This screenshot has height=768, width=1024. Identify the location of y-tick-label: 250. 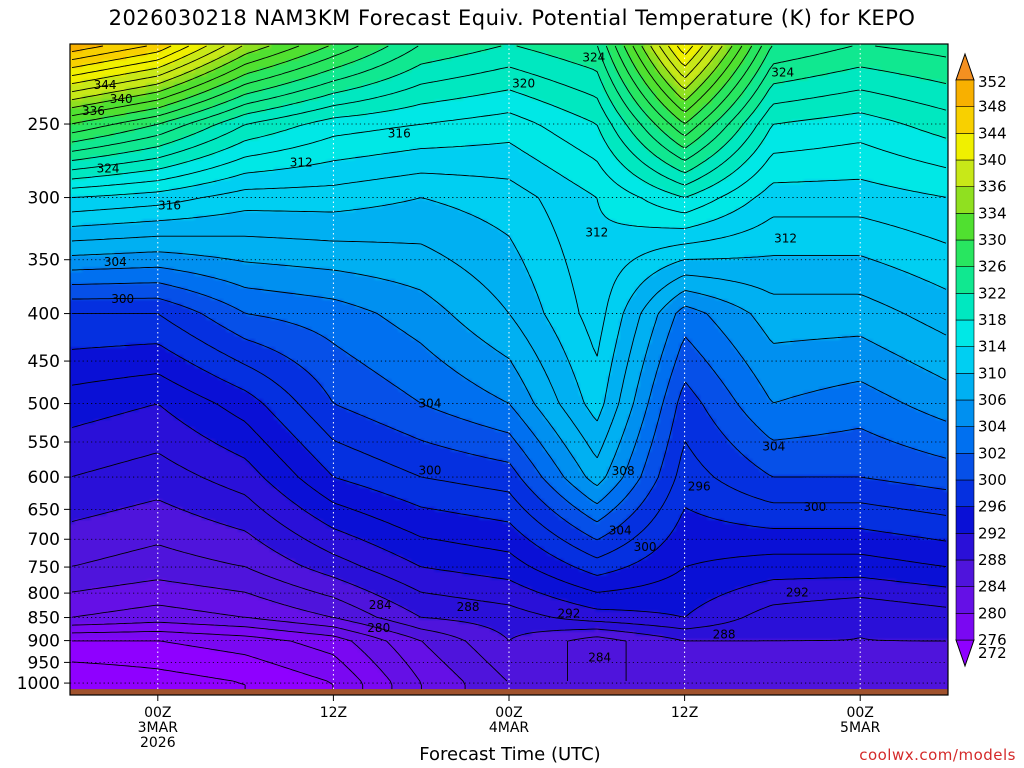
(44, 125).